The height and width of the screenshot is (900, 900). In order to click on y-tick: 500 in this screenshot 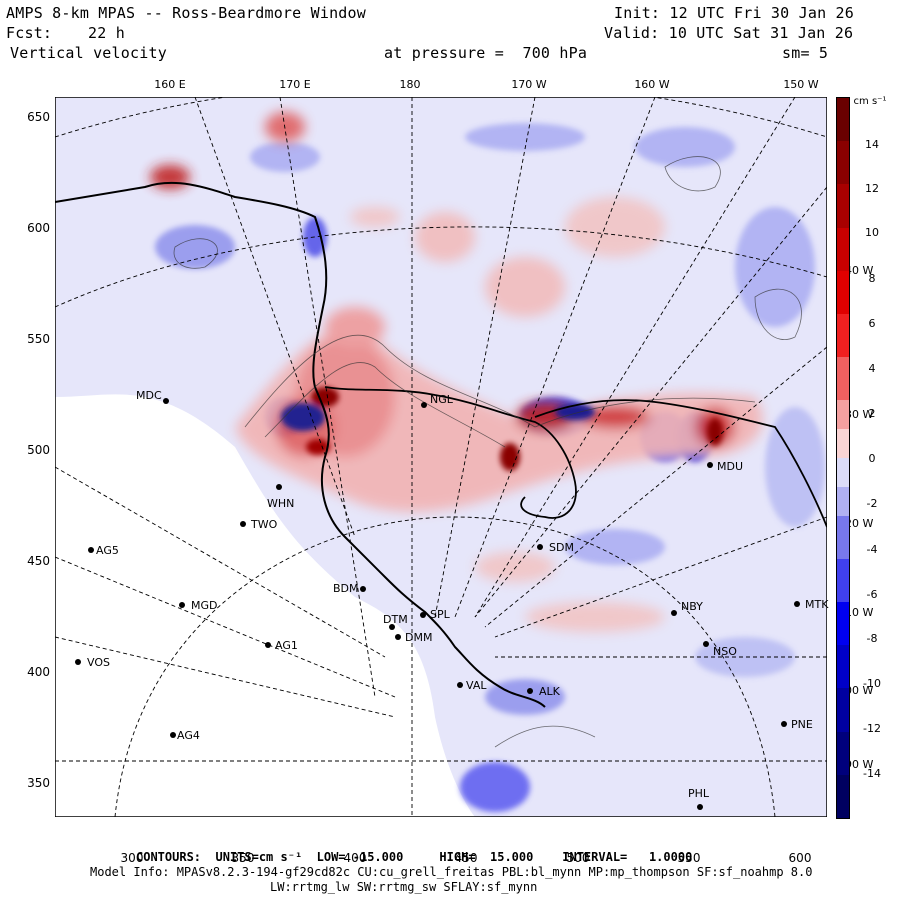, I will do `click(38, 450)`.